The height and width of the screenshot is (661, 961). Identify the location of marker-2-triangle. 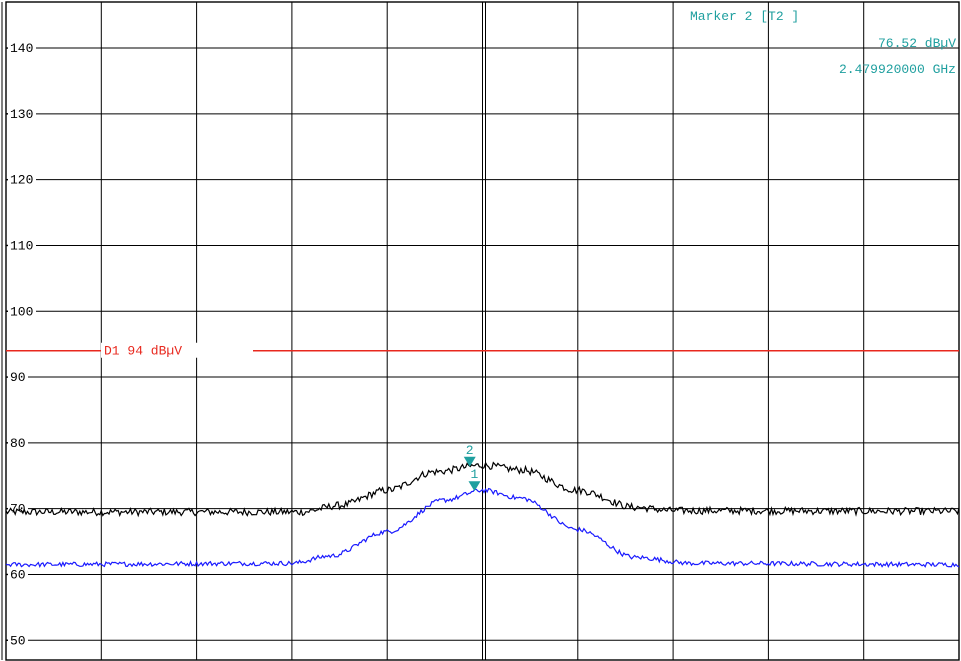
(469, 461).